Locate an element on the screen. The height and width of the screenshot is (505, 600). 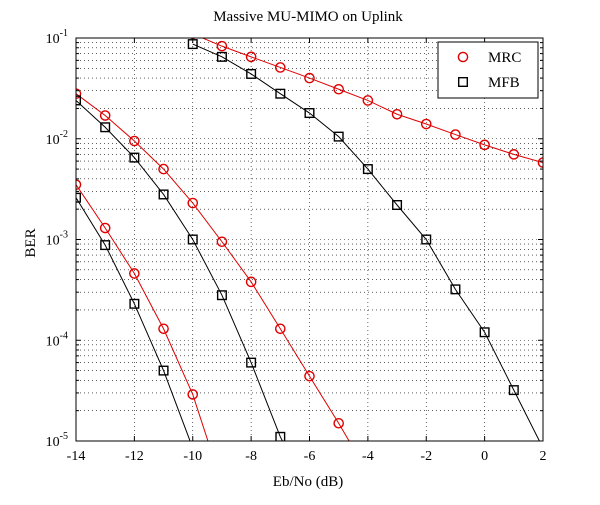
y-tick-label: 10⁻⁵ is located at coordinates (57, 440).